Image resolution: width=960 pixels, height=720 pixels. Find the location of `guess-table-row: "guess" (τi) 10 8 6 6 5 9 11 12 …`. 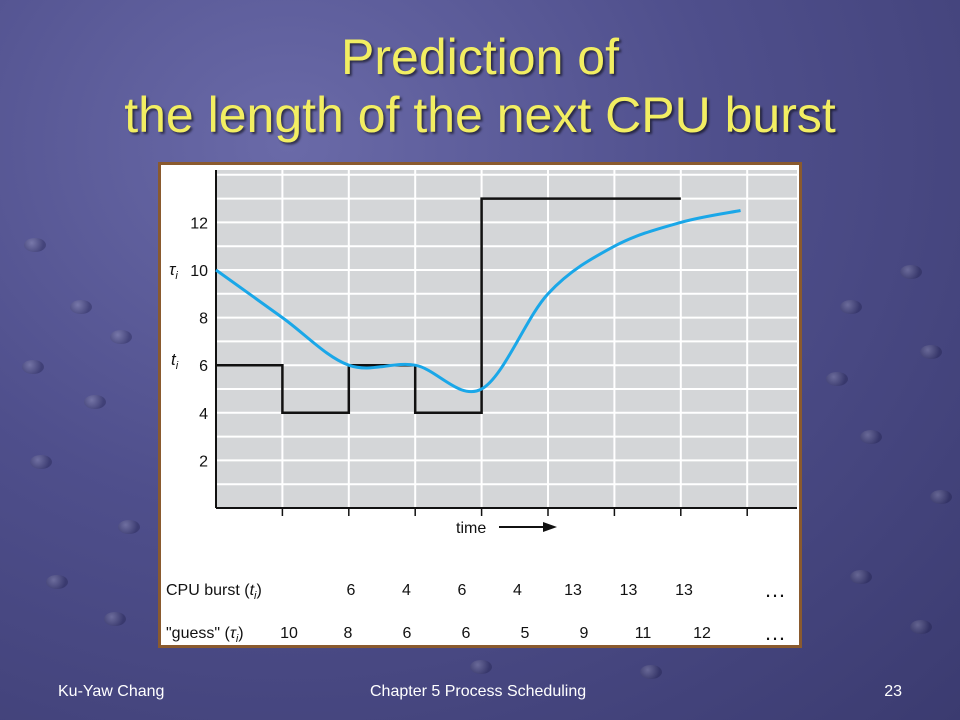

guess-table-row: "guess" (τi) 10 8 6 6 5 9 11 12 … is located at coordinates (476, 632).